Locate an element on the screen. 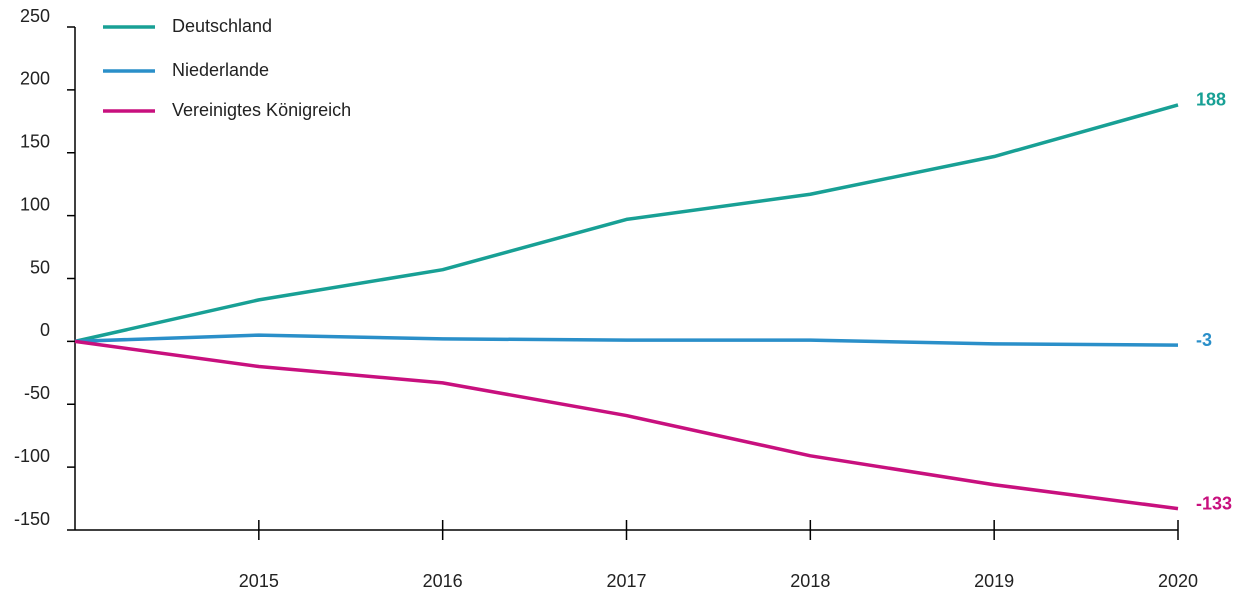 The height and width of the screenshot is (592, 1245). series-line is located at coordinates (626, 340).